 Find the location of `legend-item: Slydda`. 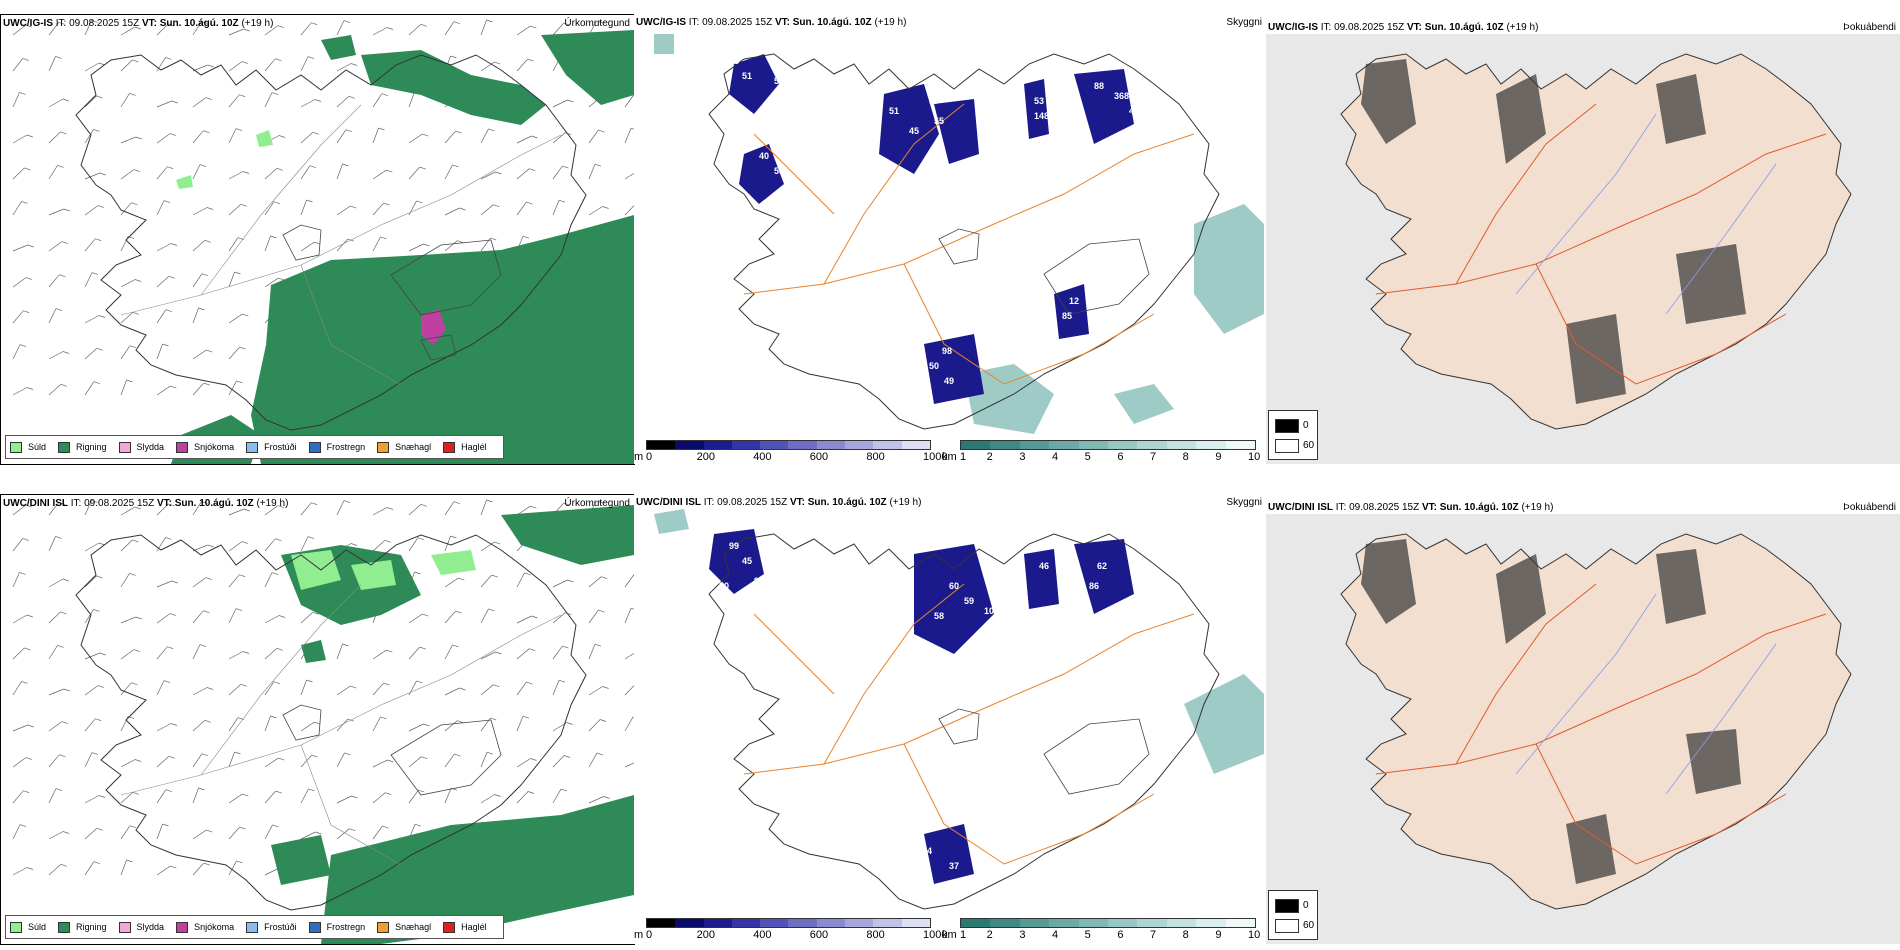

legend-item: Slydda is located at coordinates (141, 447).